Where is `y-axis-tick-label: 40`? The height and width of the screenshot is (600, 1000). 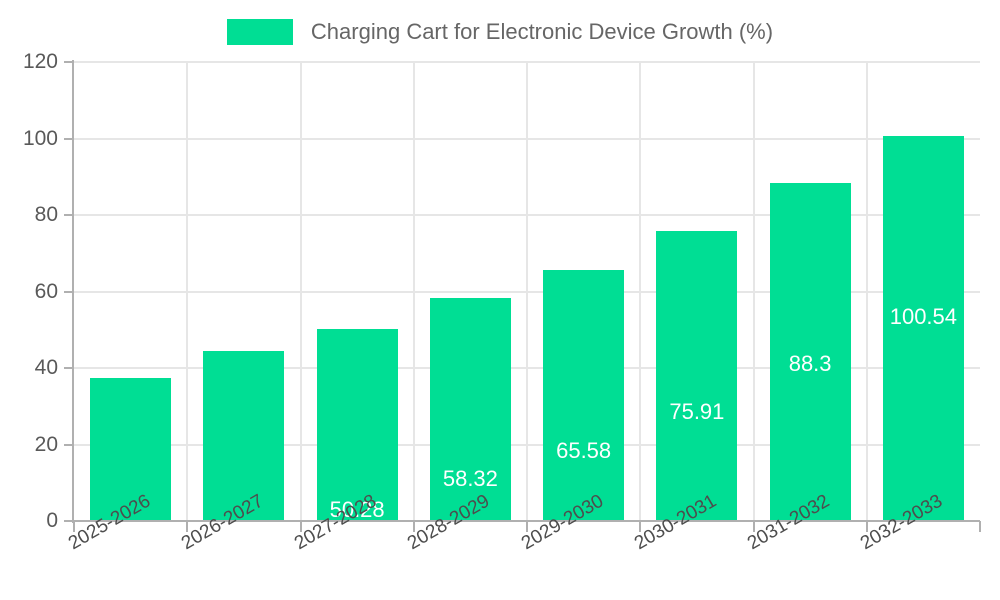
y-axis-tick-label: 40 is located at coordinates (46, 367).